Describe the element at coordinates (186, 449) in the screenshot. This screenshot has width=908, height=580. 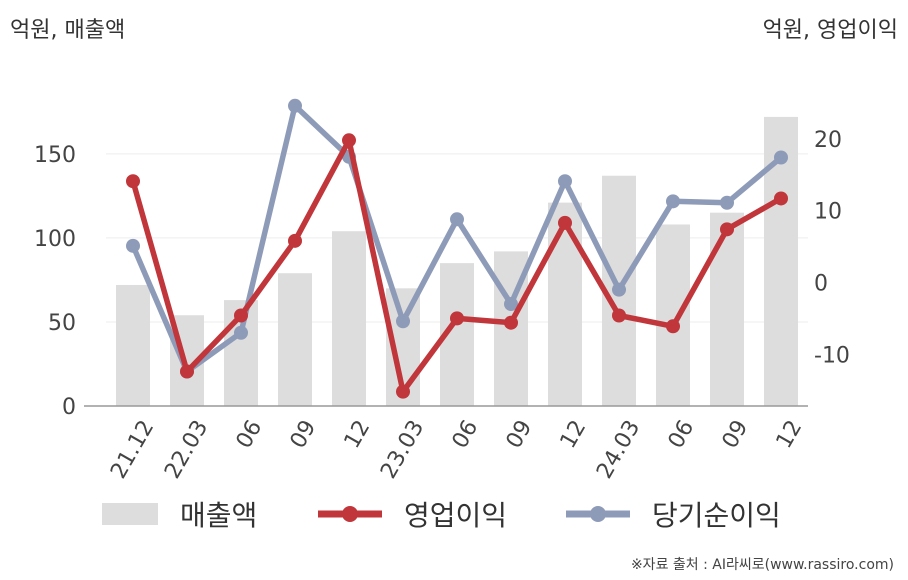
I see `x-tick-label: 22.03` at that location.